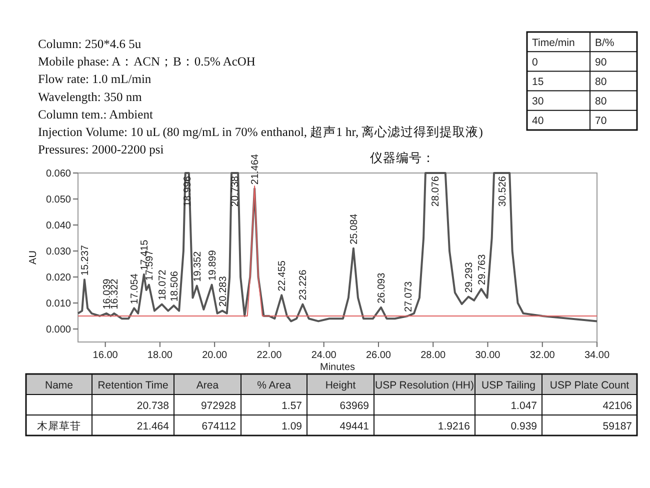 The image size is (650, 488). I want to click on annotation: 16.322, so click(115, 294).